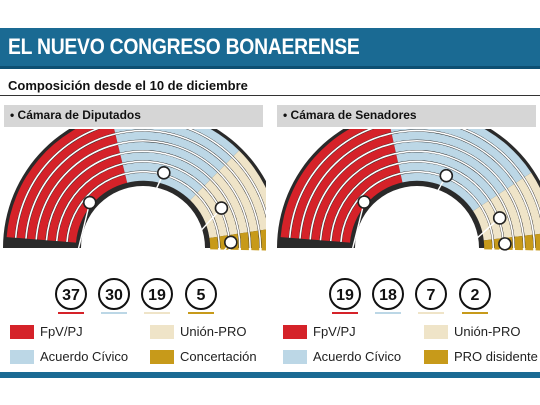 This screenshot has height=405, width=540. I want to click on legend-swatch-acuerdo-sen, so click(295, 357).